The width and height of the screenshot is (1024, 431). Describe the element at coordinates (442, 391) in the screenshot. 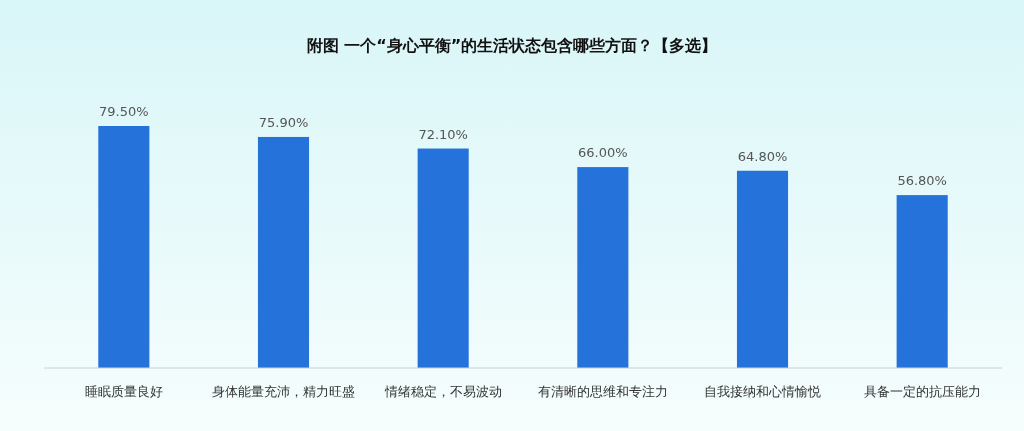

I see `x-tick-label: 情绪稳定，不易波动` at that location.